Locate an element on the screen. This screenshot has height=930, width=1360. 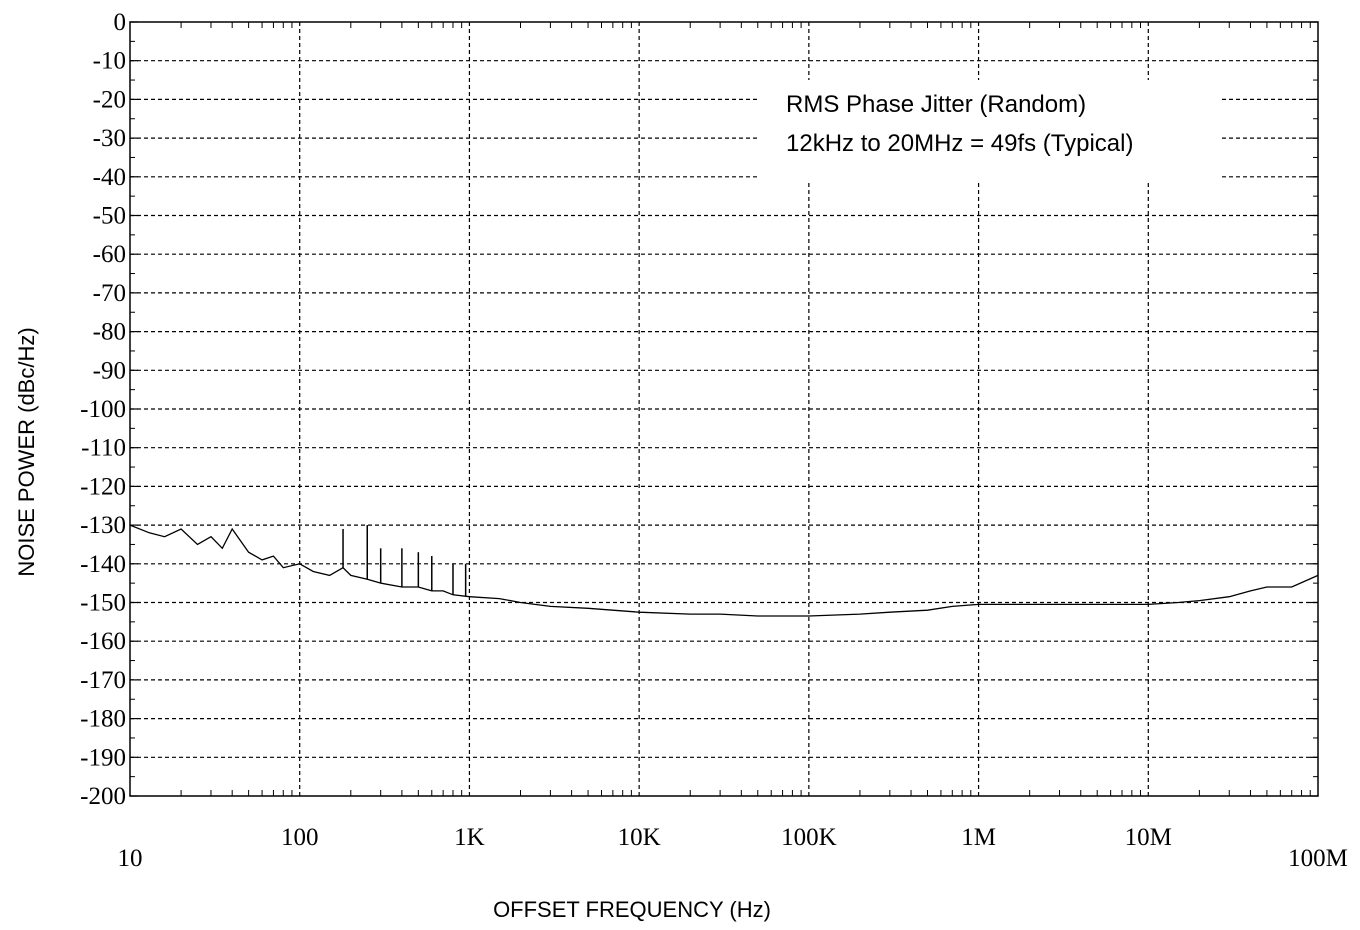
y-tick-label: -170 is located at coordinates (103, 680).